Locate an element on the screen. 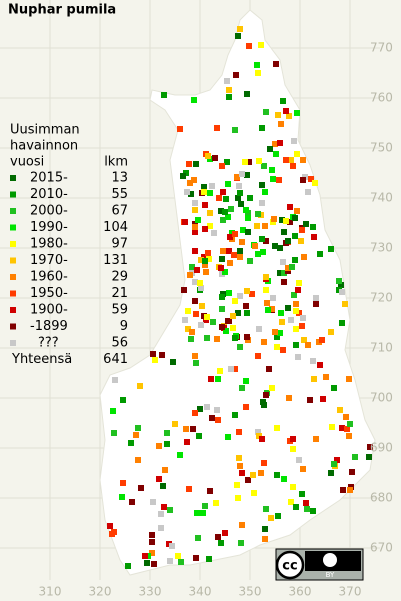 This screenshot has height=601, width=401. legend-label: -1899 is located at coordinates (49, 326).